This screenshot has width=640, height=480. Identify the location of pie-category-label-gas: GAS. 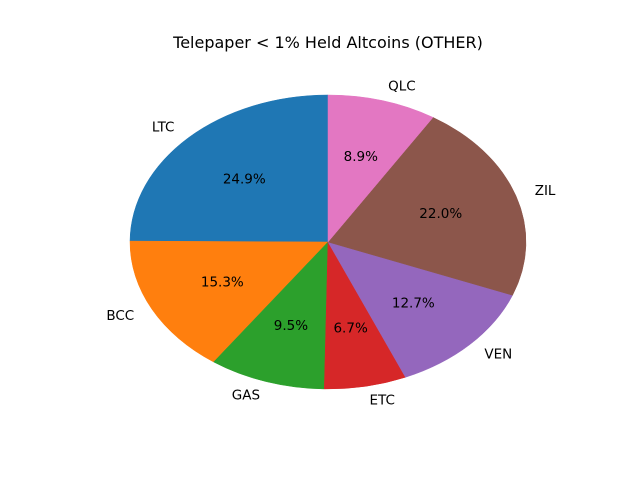
(246, 396).